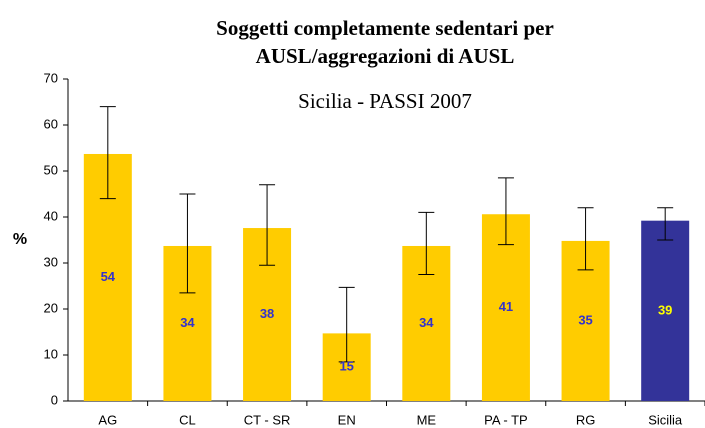 The image size is (705, 428). I want to click on y-tick-label: 30, so click(51, 261).